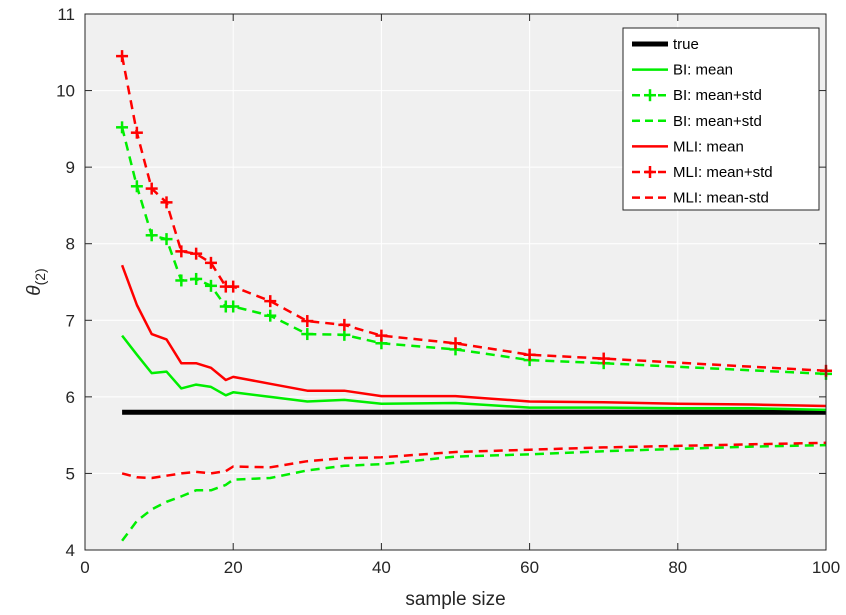  Describe the element at coordinates (70, 397) in the screenshot. I see `y-tick-label: 6` at that location.